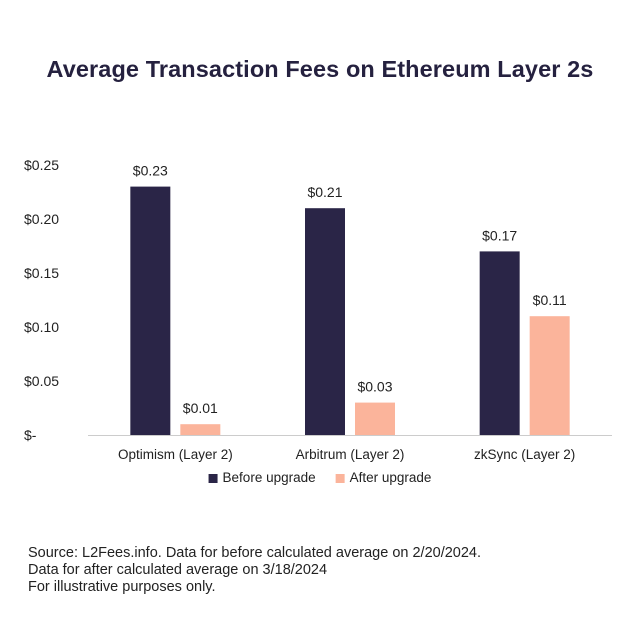 The width and height of the screenshot is (640, 640). I want to click on legend-item-after-upgrade: After upgrade, so click(383, 477).